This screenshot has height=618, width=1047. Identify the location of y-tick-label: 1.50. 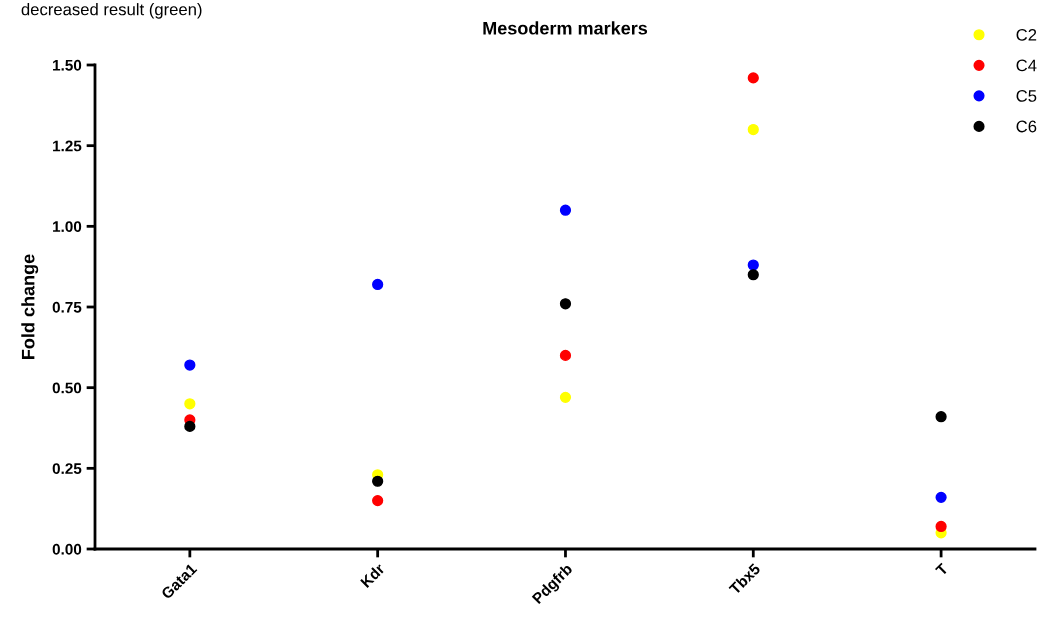
(67, 65).